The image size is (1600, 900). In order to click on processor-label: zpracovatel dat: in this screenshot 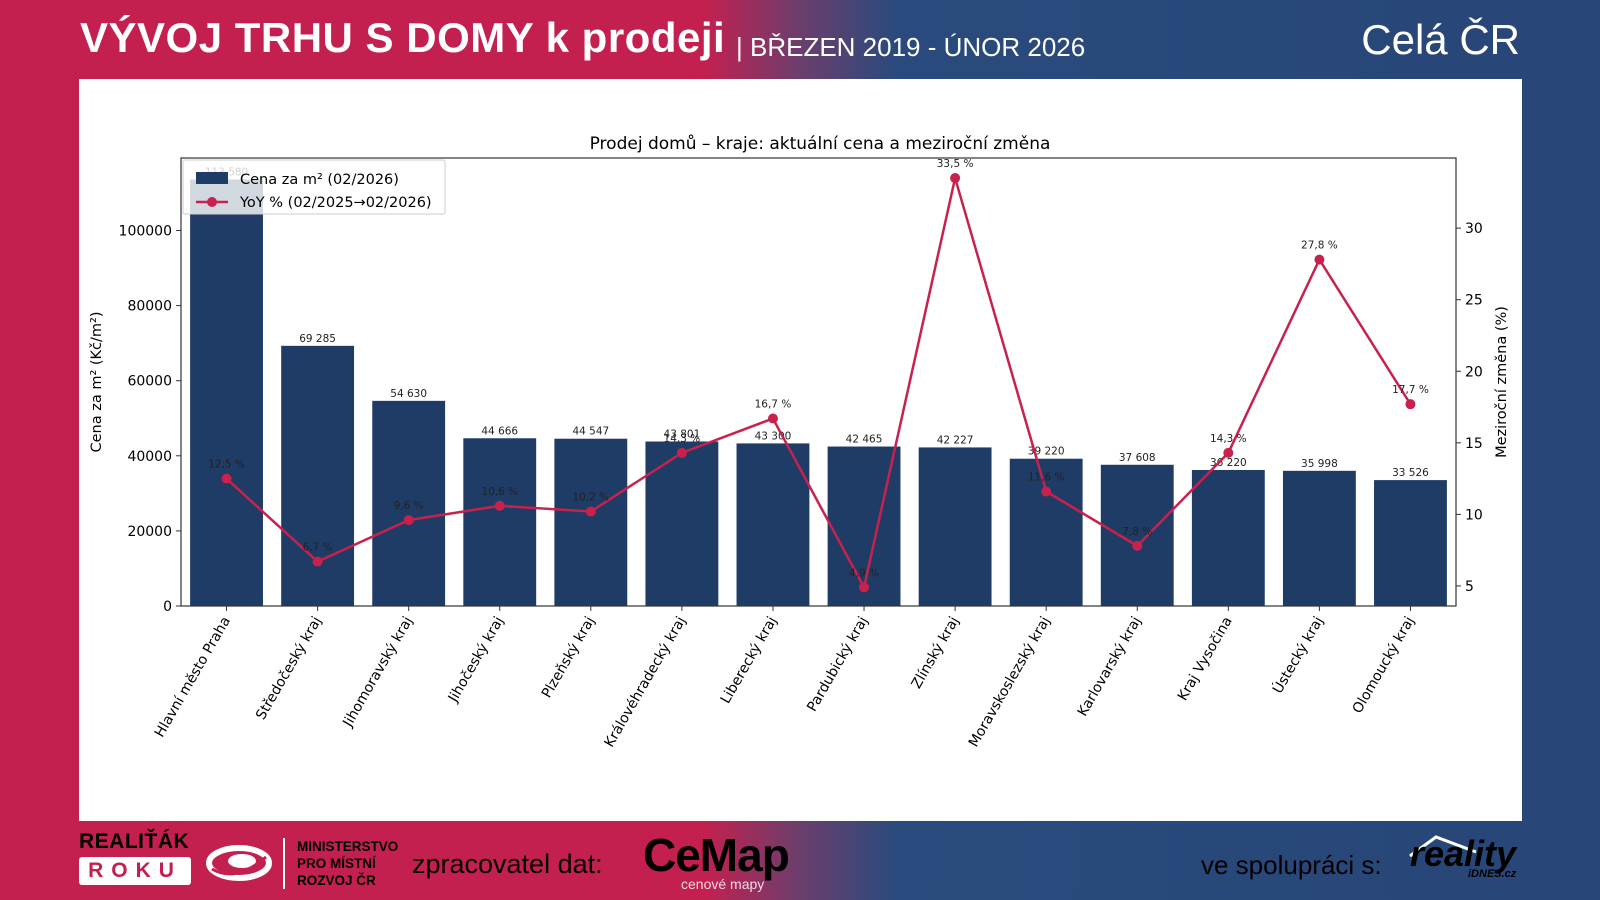, I will do `click(507, 864)`.